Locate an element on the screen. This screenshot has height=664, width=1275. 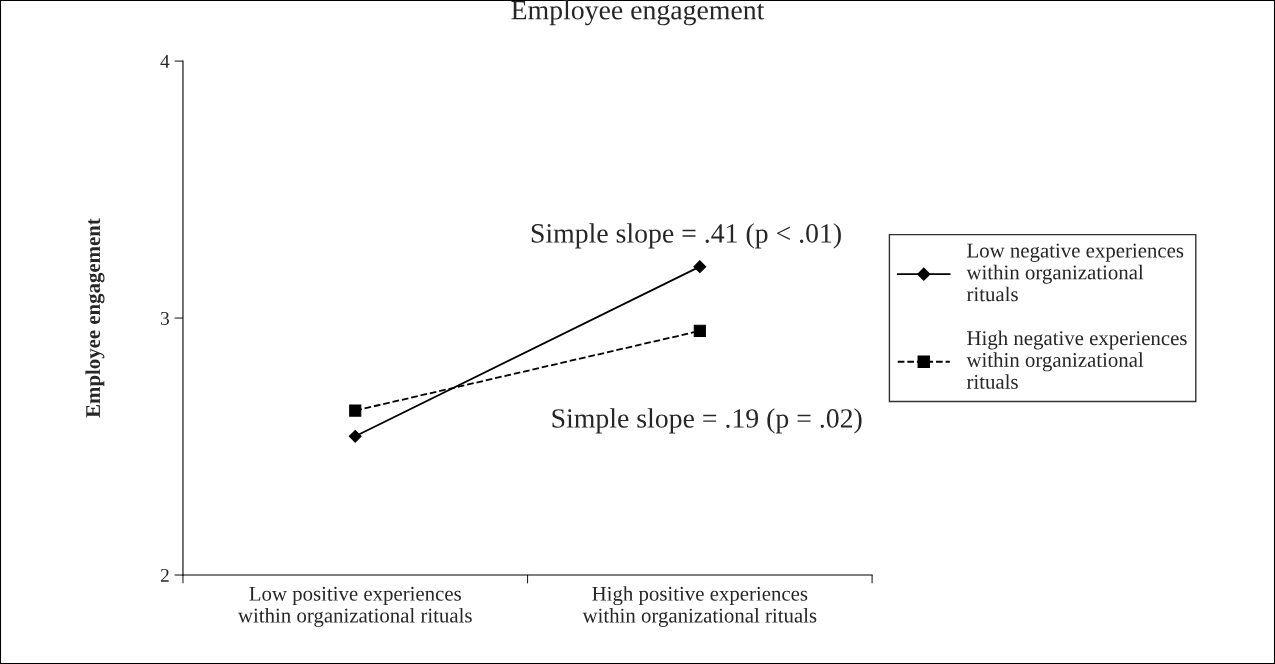
y-tick-label: 3 is located at coordinates (165, 318).